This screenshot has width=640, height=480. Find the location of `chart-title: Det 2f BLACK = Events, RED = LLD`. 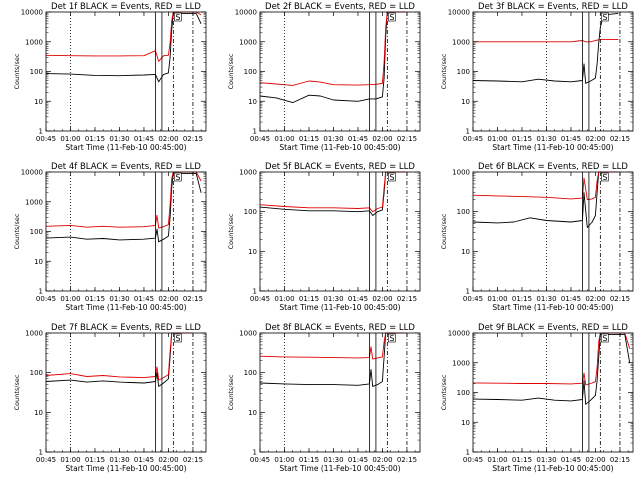

chart-title: Det 2f BLACK = Events, RED = LLD is located at coordinates (340, 7).